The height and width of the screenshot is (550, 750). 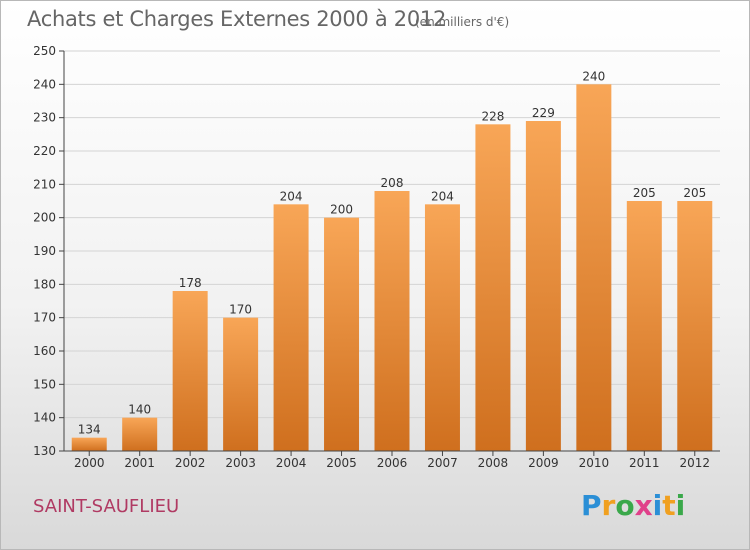 What do you see at coordinates (44, 84) in the screenshot?
I see `y-tick-label: 240` at bounding box center [44, 84].